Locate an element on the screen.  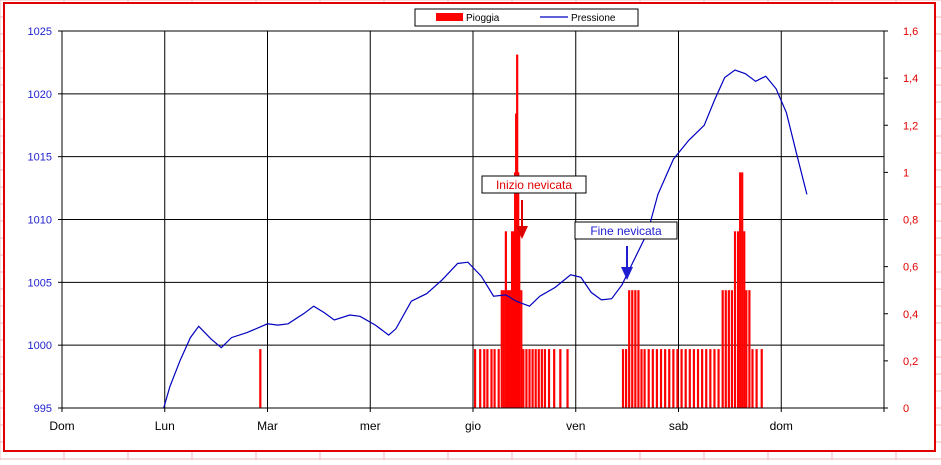
right-axis-tick-label: 0,6 is located at coordinates (910, 268).